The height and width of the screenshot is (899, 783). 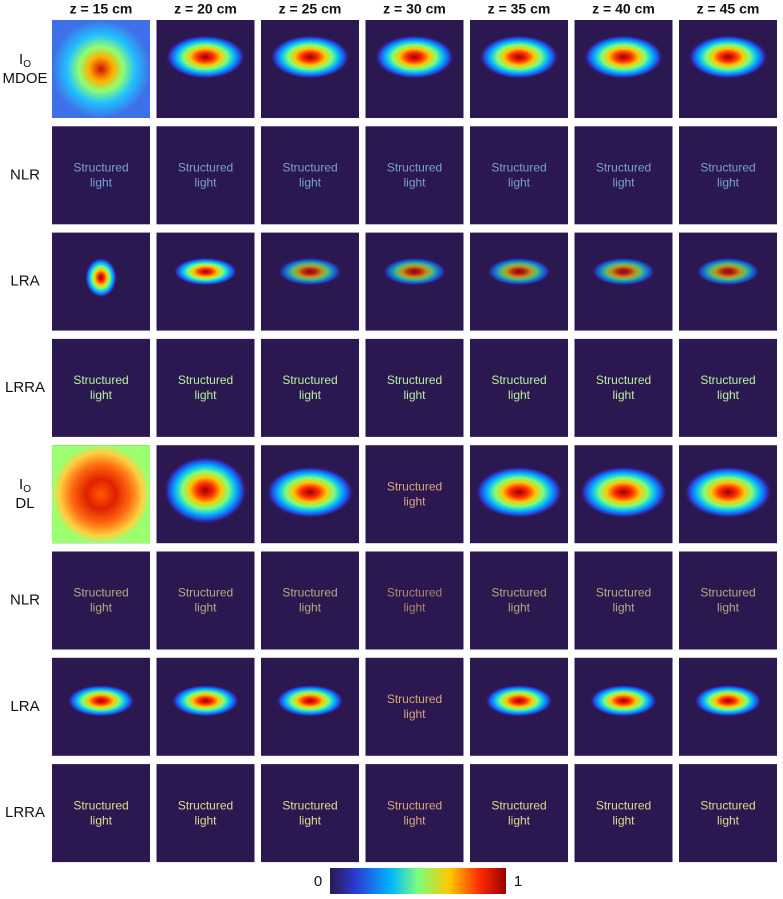 What do you see at coordinates (21, 59) in the screenshot?
I see `row-symbol: I` at bounding box center [21, 59].